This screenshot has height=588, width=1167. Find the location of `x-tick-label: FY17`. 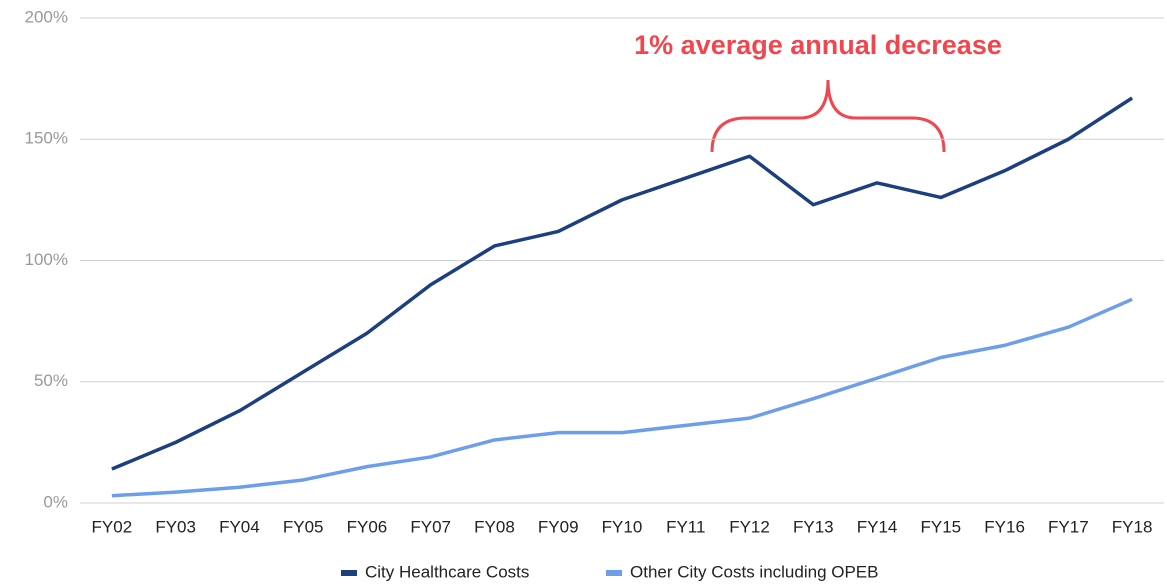

x-tick-label: FY17 is located at coordinates (1068, 526).